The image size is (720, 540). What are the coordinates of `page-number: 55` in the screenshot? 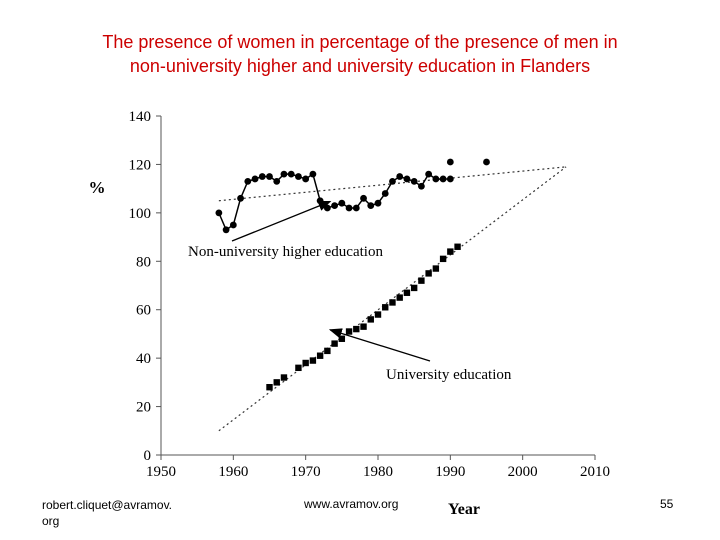 It's located at (667, 504).